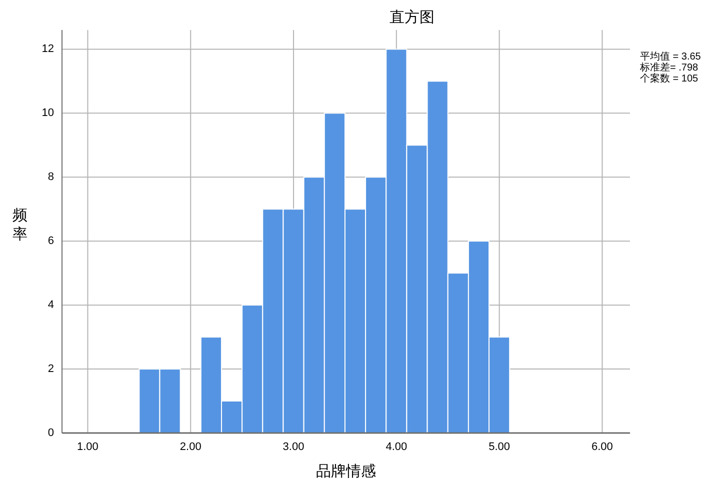  I want to click on text: 个案数 = 105, so click(669, 78).